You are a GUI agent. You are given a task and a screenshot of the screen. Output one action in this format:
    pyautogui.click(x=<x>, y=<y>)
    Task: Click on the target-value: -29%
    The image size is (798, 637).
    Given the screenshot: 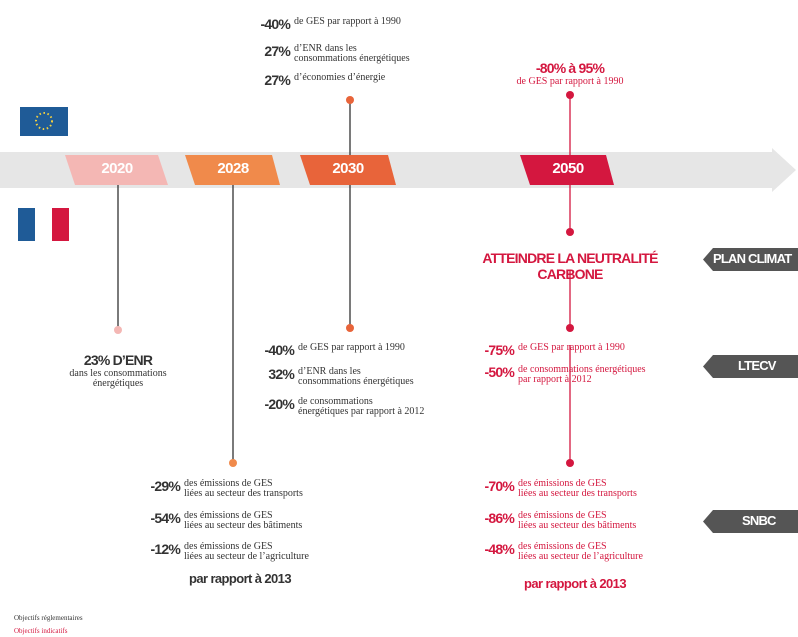 What is the action you would take?
    pyautogui.click(x=165, y=486)
    